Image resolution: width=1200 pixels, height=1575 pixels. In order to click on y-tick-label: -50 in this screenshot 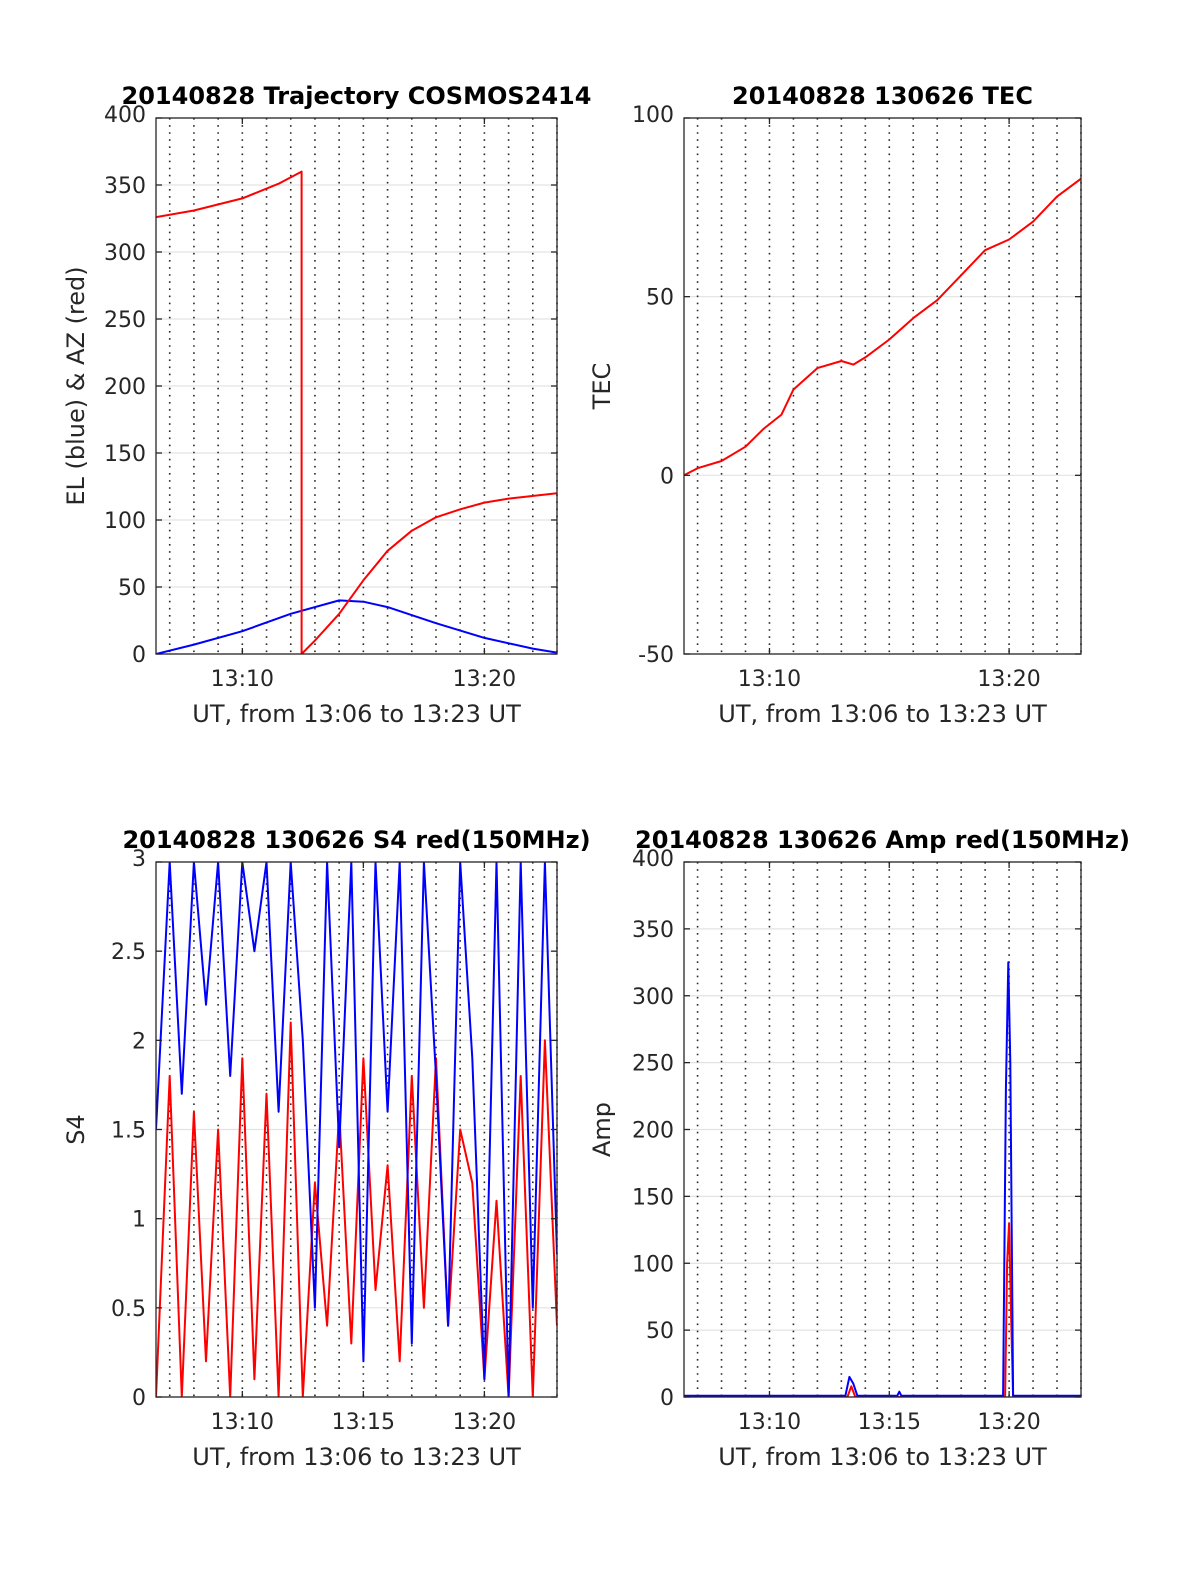, I will do `click(656, 655)`.